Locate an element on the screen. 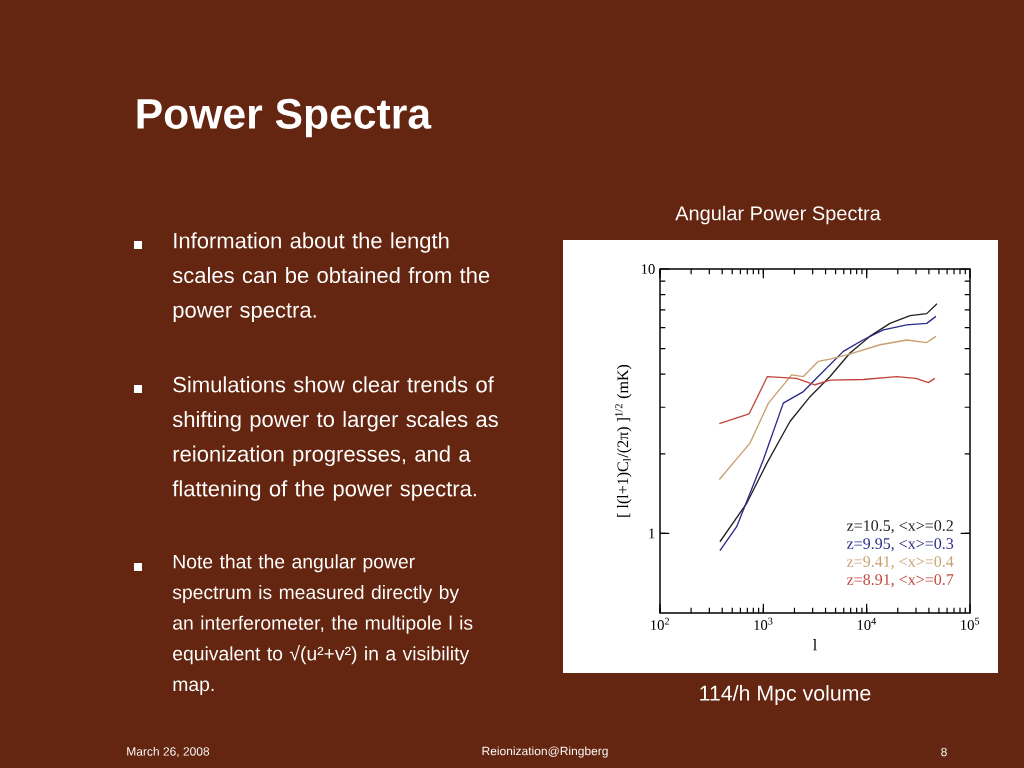 The width and height of the screenshot is (1024, 768). x-tick-label: 10$^{5}$ is located at coordinates (970, 623).